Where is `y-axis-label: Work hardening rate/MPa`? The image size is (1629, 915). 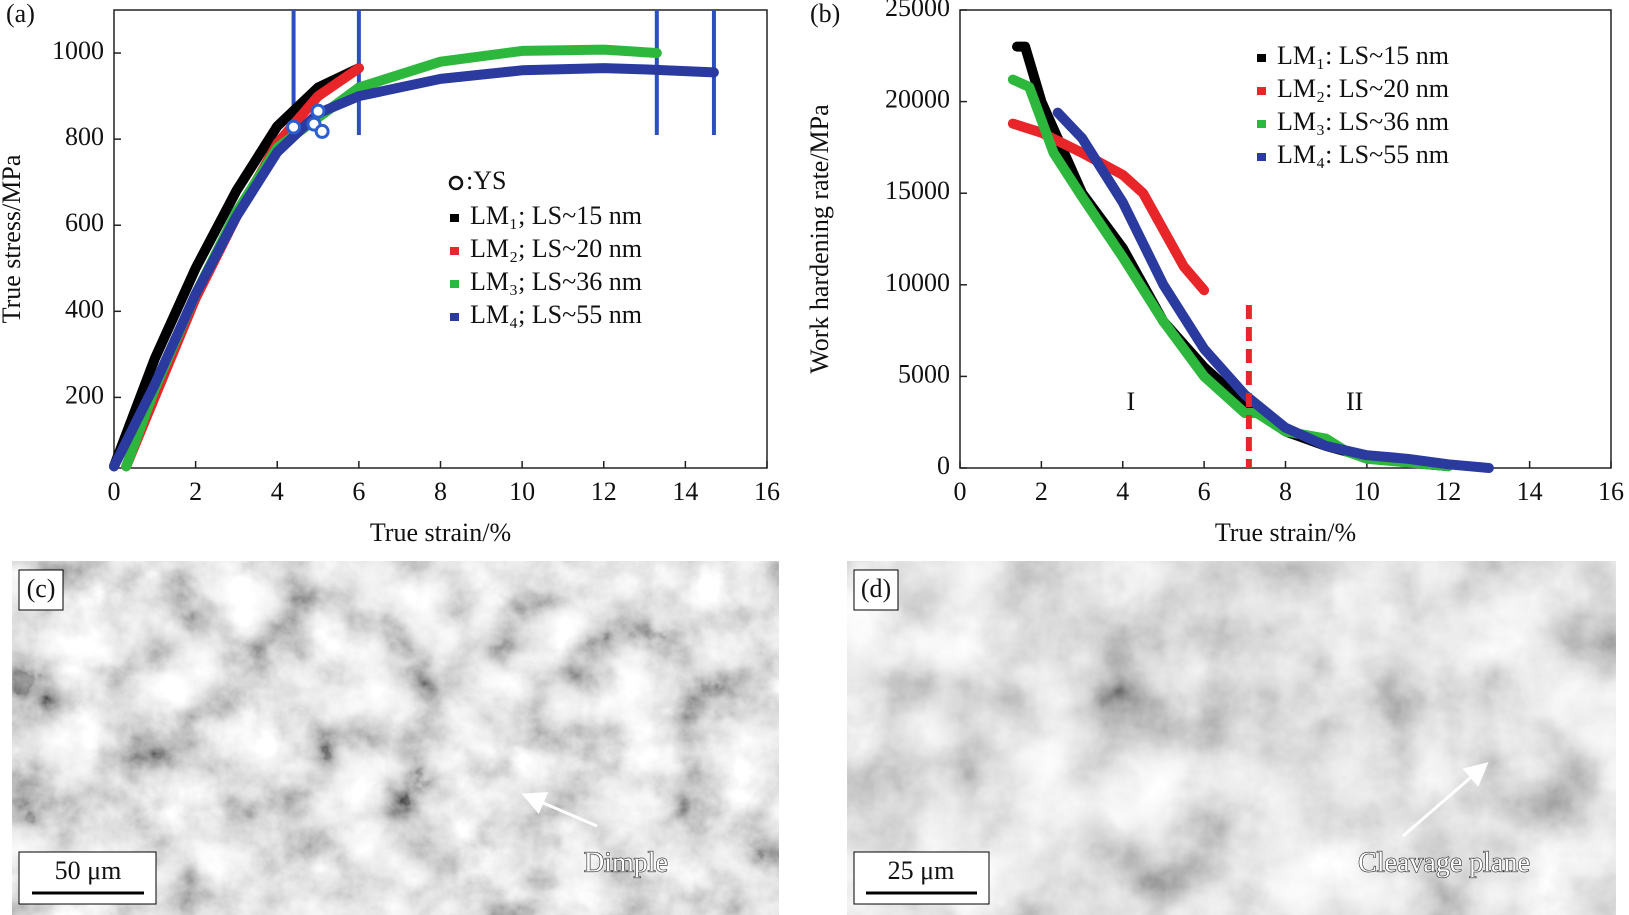
y-axis-label: Work hardening rate/MPa is located at coordinates (819, 239).